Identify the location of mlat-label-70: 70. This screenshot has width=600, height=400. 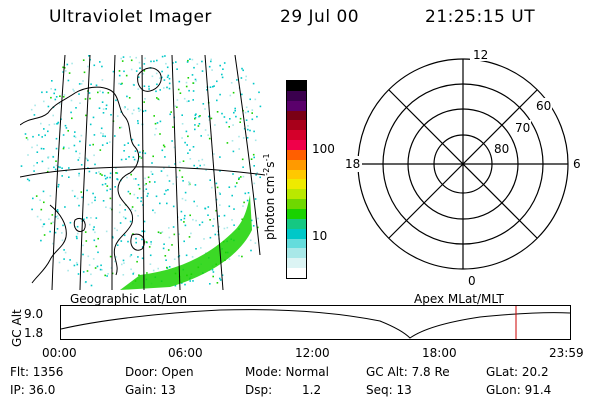
(522, 128).